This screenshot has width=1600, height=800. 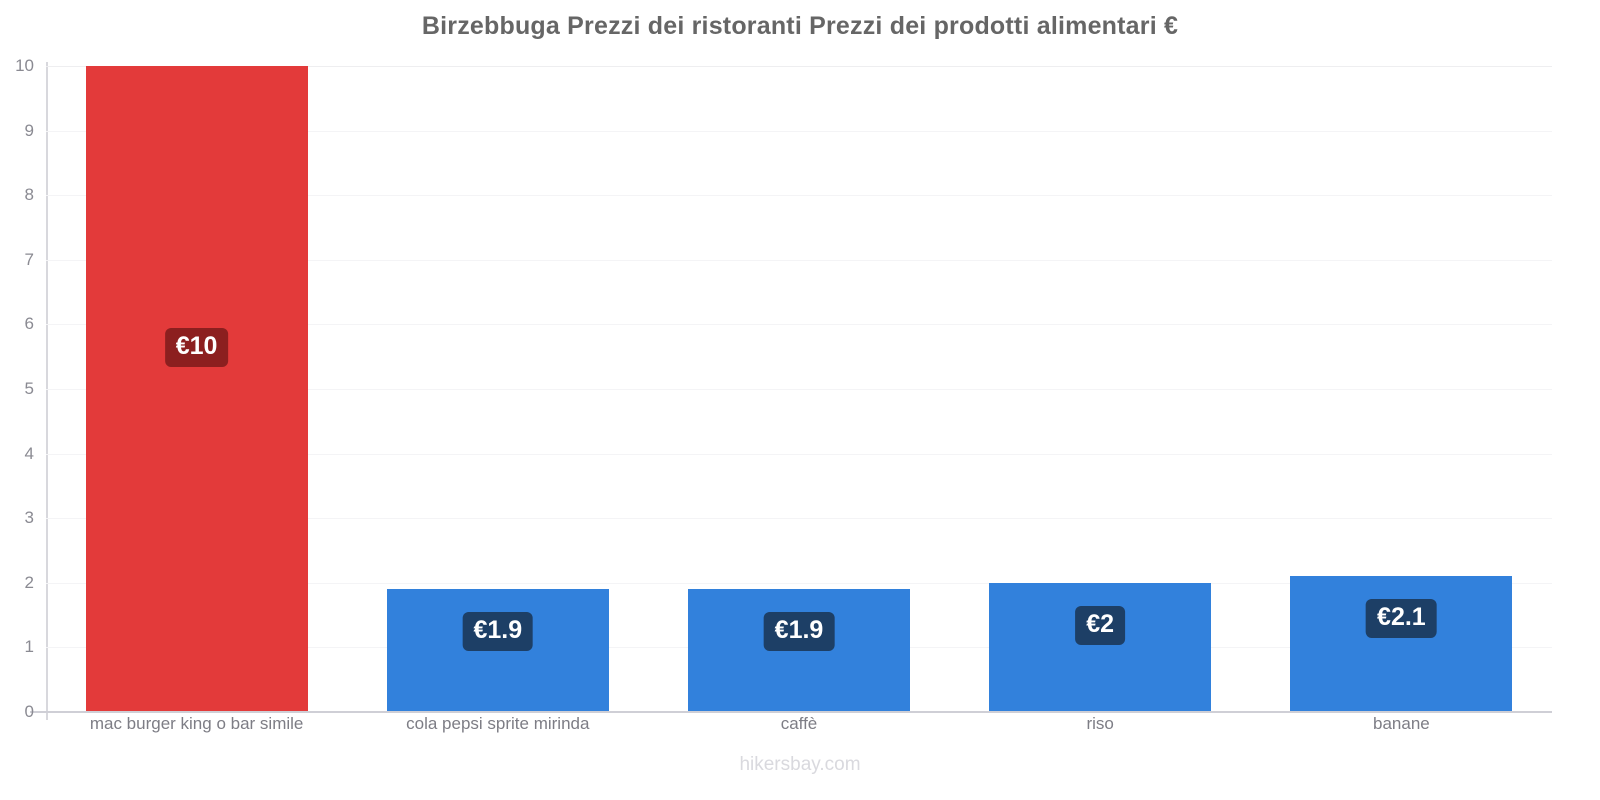 What do you see at coordinates (24, 65) in the screenshot?
I see `y-axis-tick-label: 10` at bounding box center [24, 65].